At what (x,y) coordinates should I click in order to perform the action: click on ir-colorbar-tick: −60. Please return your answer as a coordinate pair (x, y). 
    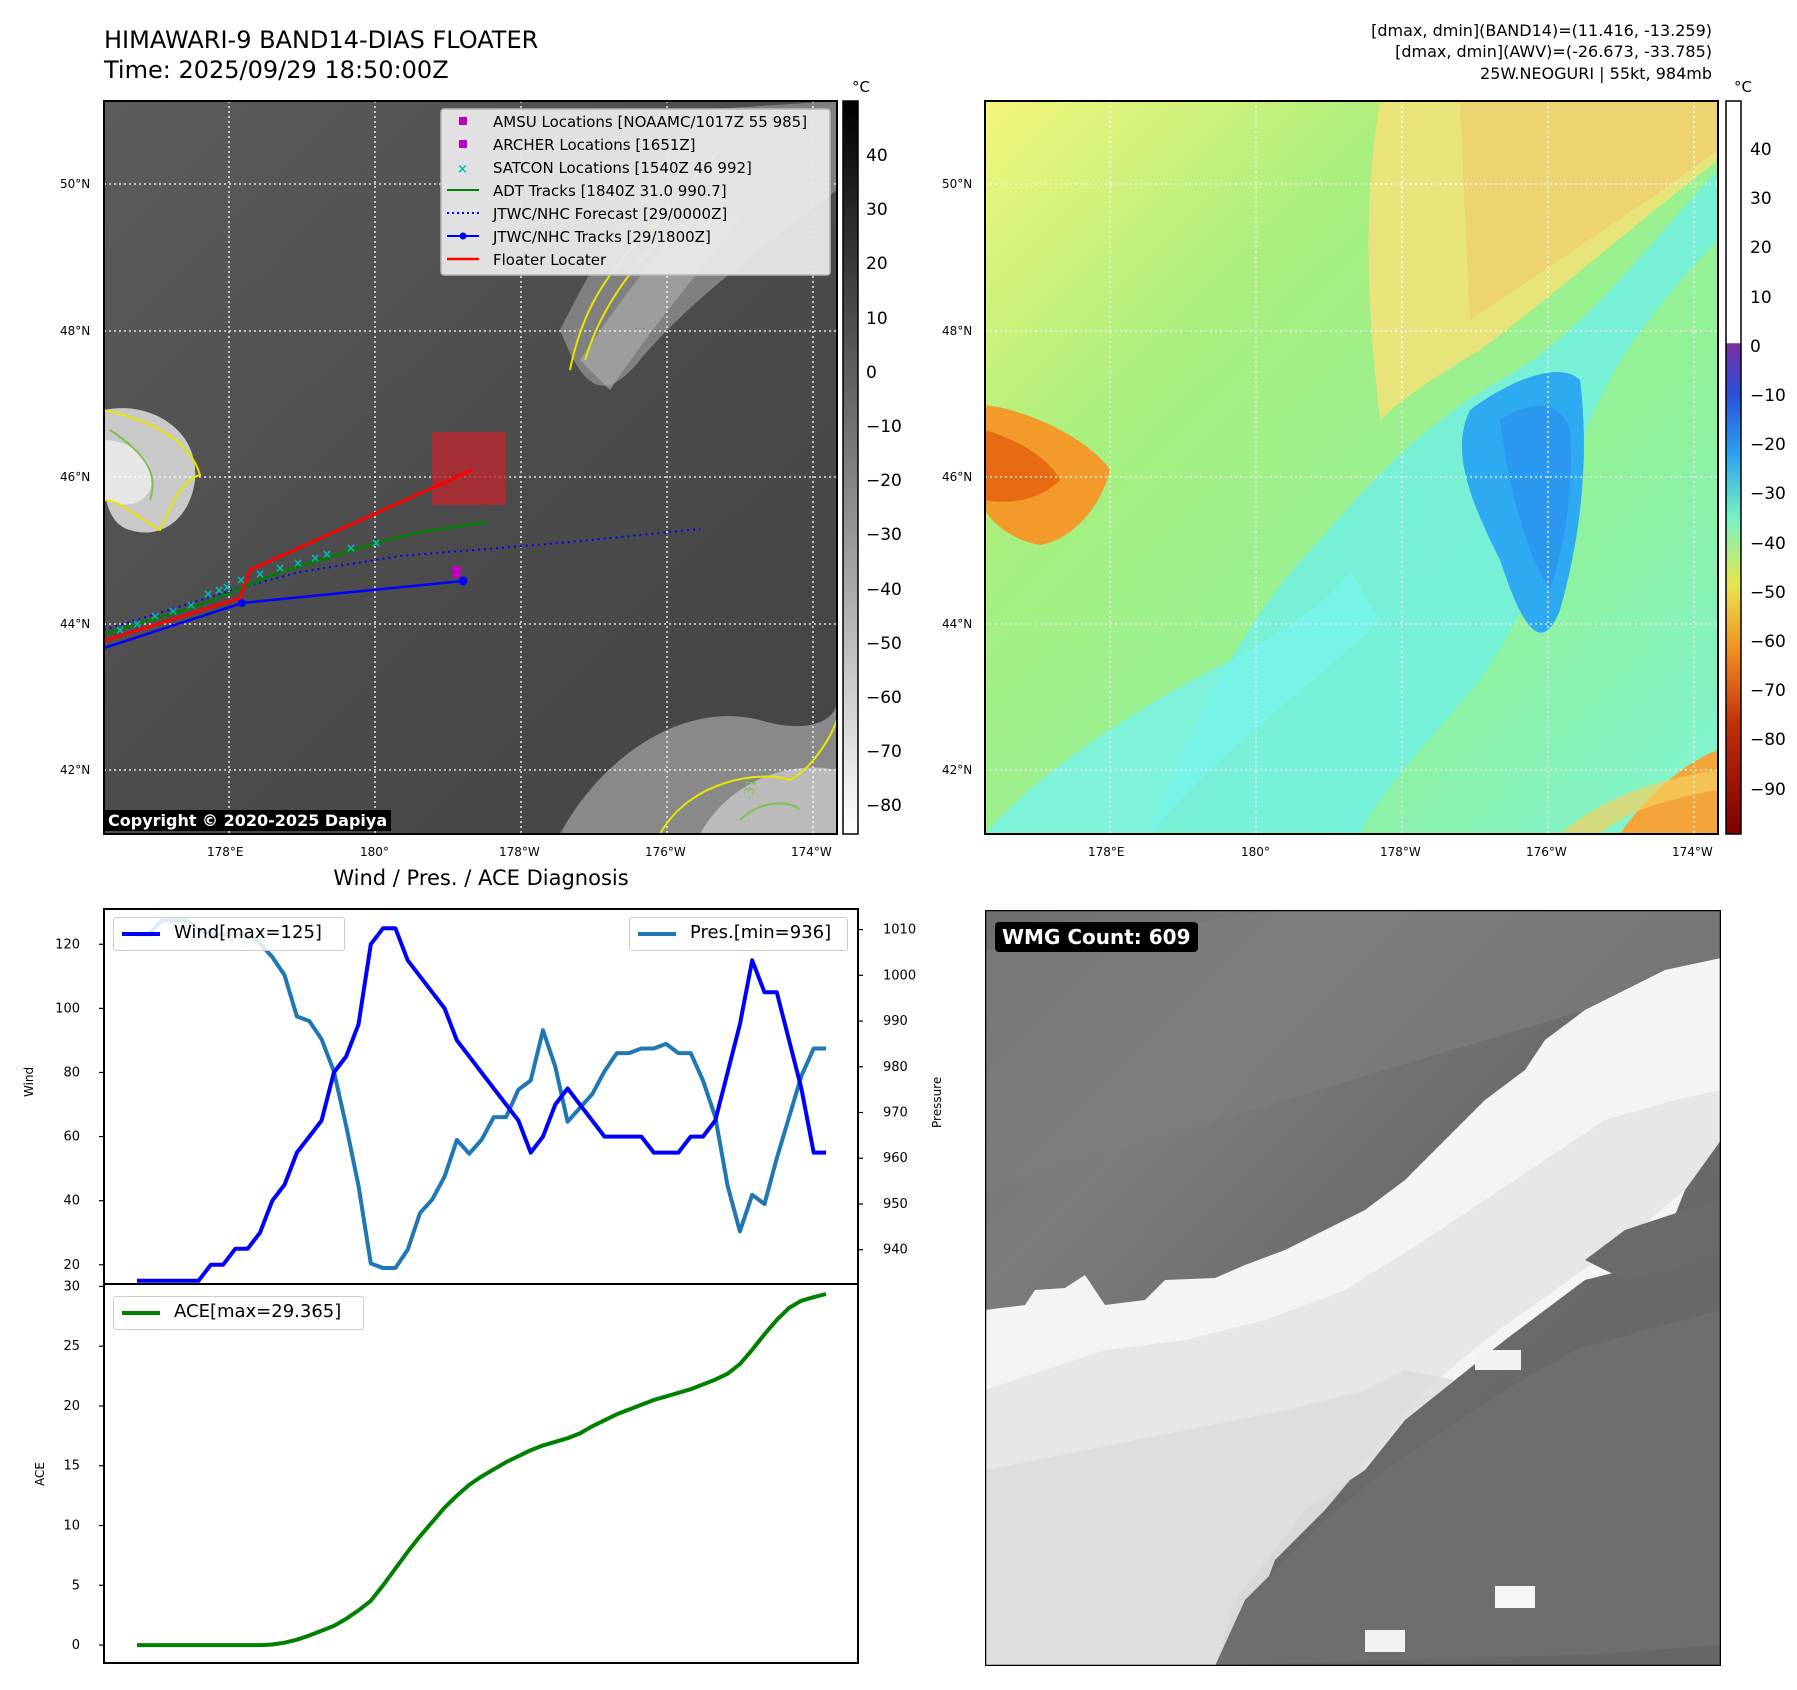
    Looking at the image, I should click on (884, 698).